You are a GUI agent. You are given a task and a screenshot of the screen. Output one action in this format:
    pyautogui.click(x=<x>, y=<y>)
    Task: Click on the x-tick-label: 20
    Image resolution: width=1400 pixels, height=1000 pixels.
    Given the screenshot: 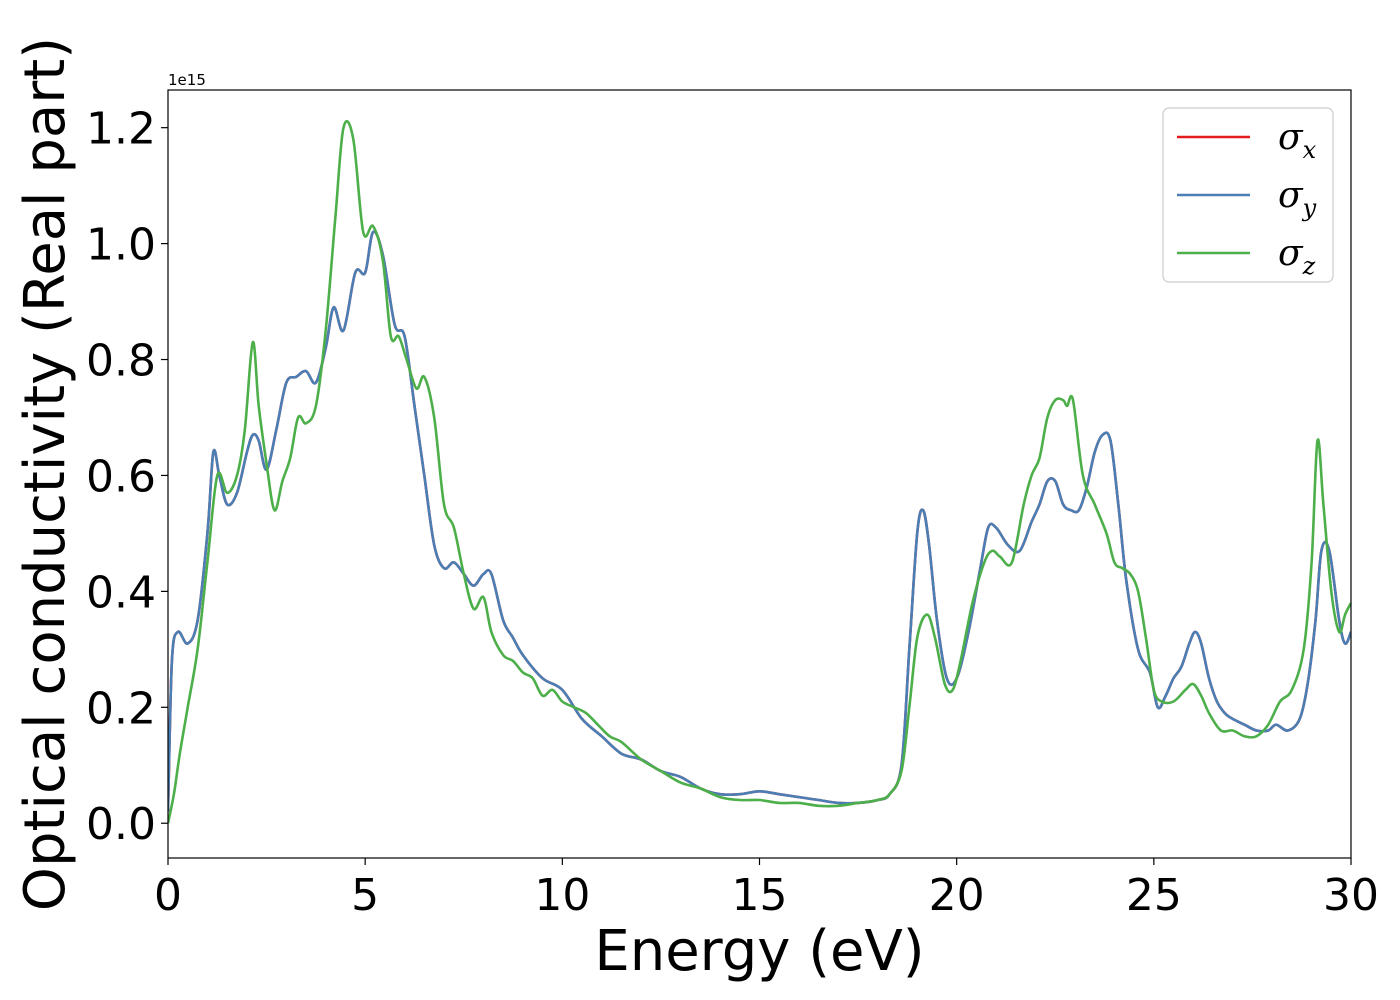 What is the action you would take?
    pyautogui.click(x=957, y=895)
    